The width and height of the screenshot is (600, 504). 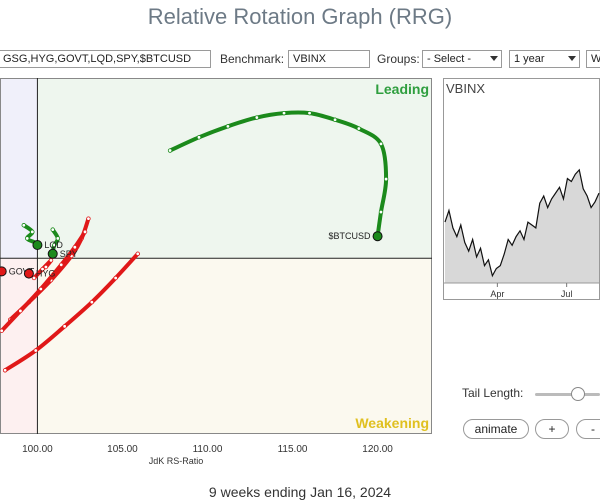 What do you see at coordinates (176, 461) in the screenshot?
I see `x-axis-label: JdK RS-Ratio` at bounding box center [176, 461].